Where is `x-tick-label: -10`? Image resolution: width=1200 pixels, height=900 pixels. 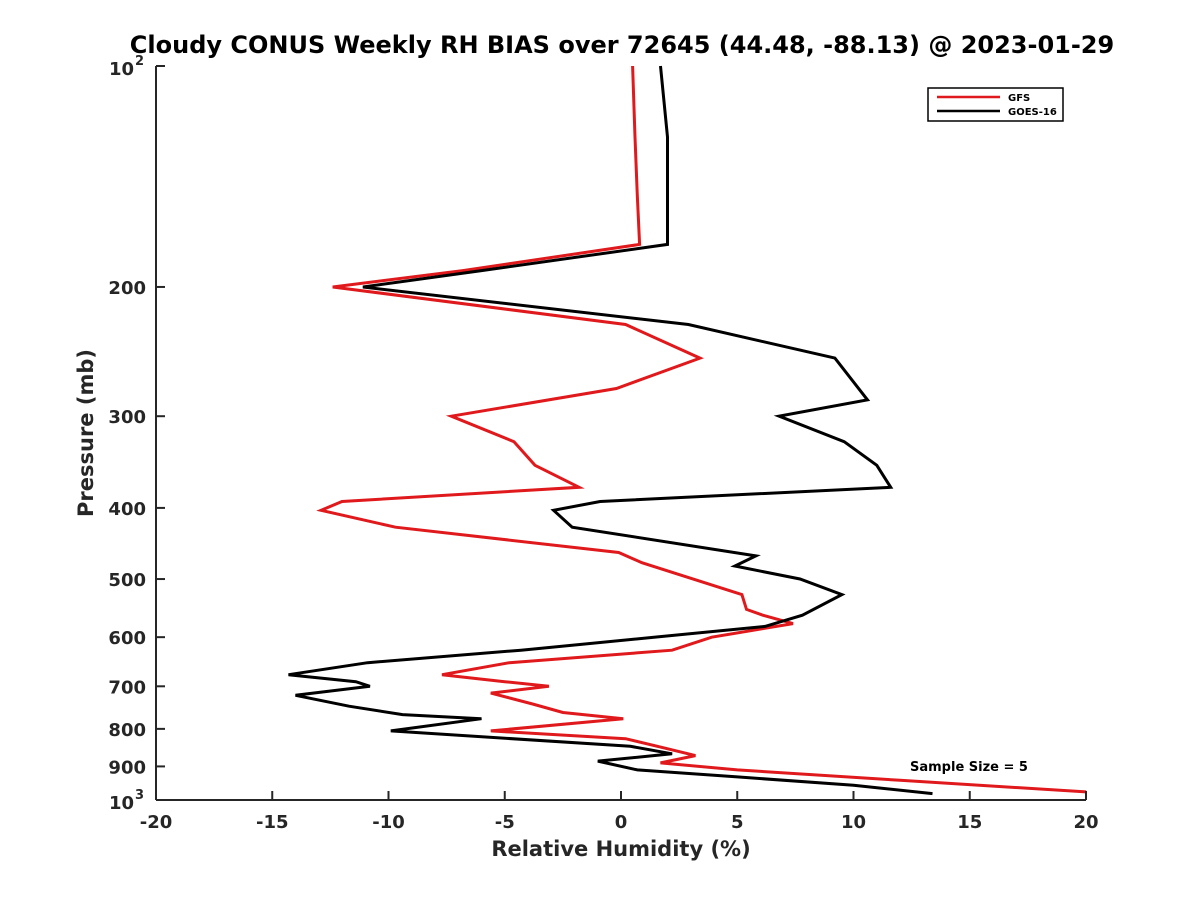
x-tick-label: -10 is located at coordinates (388, 822).